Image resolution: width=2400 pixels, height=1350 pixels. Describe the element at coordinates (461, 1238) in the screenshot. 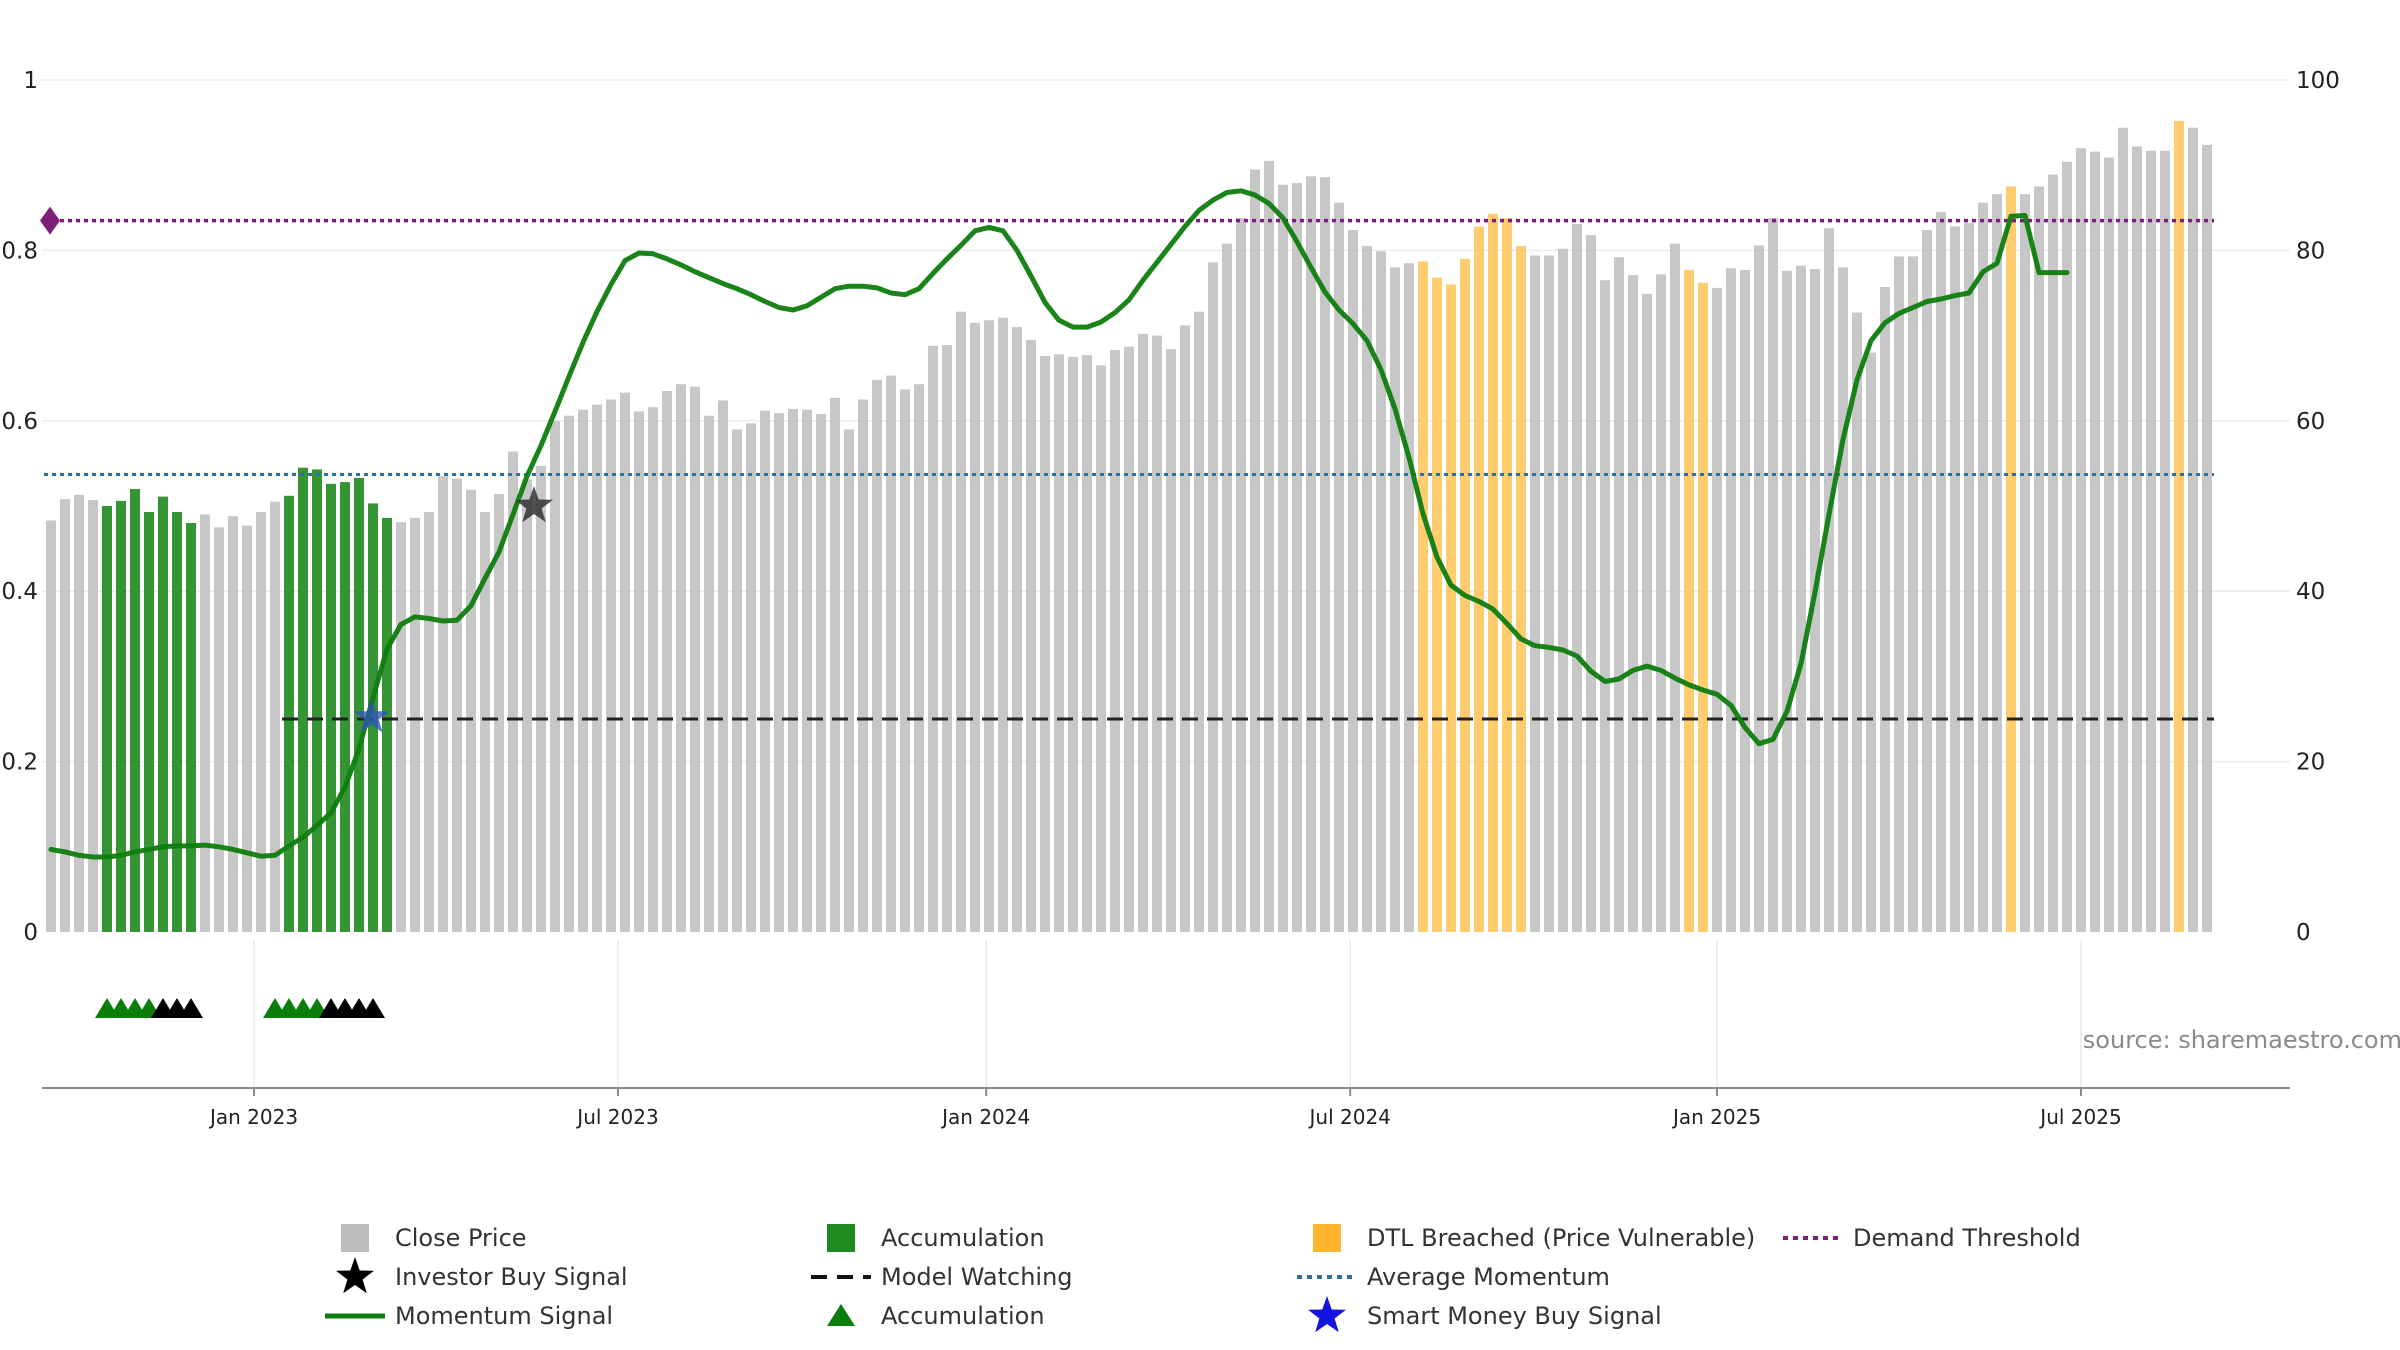

I see `legend-label: Close Price` at that location.